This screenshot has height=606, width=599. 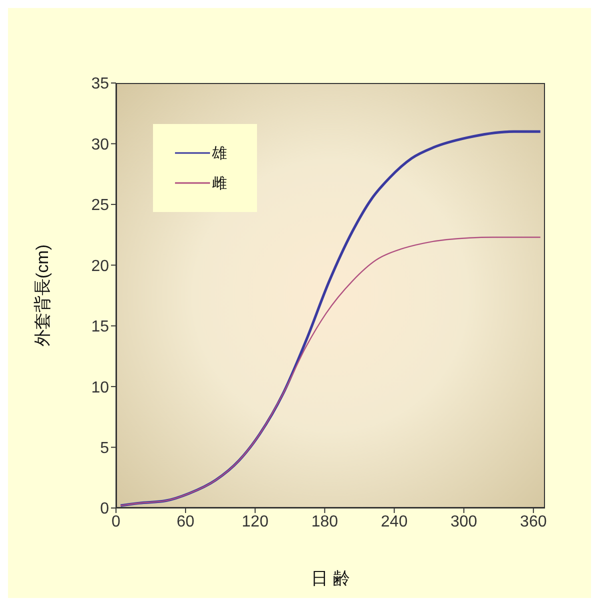 What do you see at coordinates (42, 295) in the screenshot?
I see `y-axis-title: 外套背長(cm)` at bounding box center [42, 295].